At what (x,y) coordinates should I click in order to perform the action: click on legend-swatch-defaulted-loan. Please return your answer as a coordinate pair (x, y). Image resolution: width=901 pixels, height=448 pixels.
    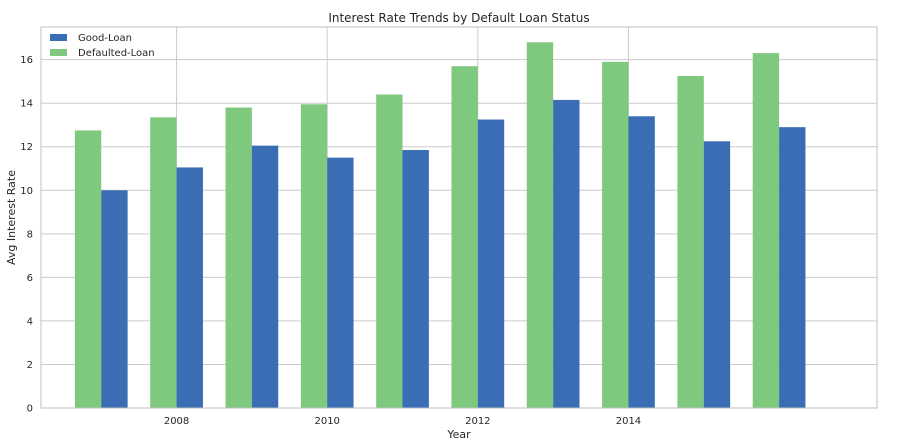
    Looking at the image, I should click on (58, 52).